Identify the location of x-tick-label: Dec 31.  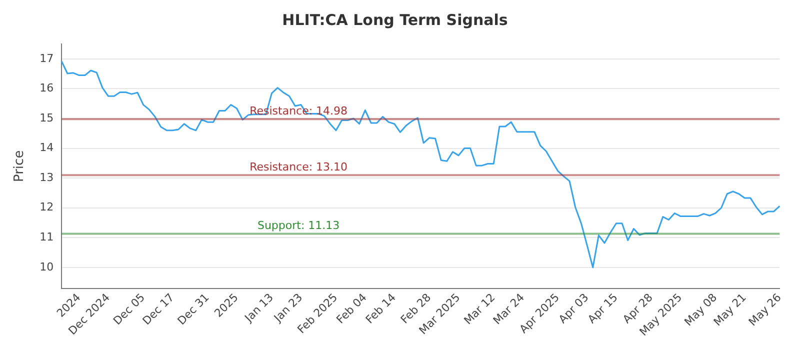
(193, 309).